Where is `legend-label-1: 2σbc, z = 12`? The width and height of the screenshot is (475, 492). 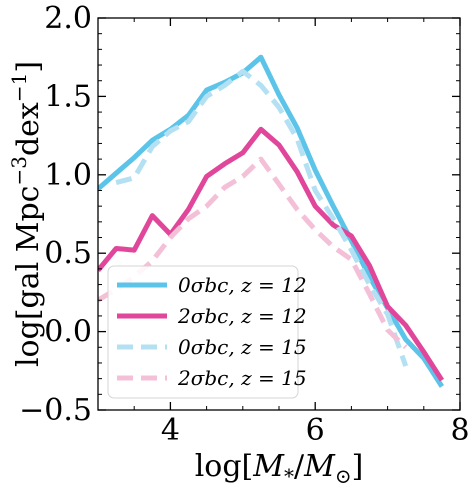
legend-label-1: 2σbc, z = 12 is located at coordinates (242, 316).